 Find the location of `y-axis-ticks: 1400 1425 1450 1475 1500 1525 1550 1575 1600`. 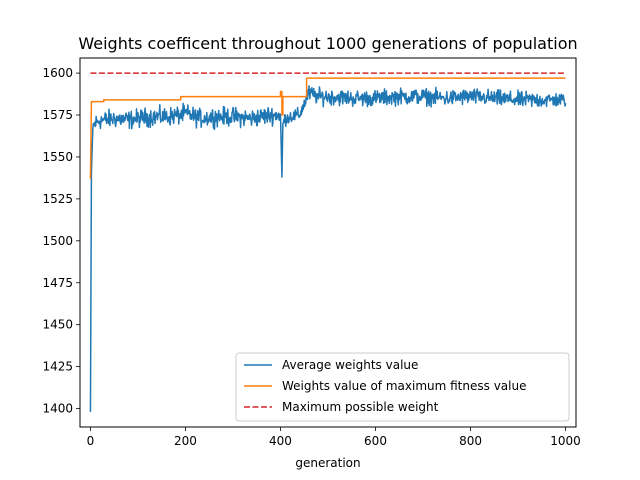

y-axis-ticks: 1400 1425 1450 1475 1500 1525 1550 1575 1600 is located at coordinates (61, 241).